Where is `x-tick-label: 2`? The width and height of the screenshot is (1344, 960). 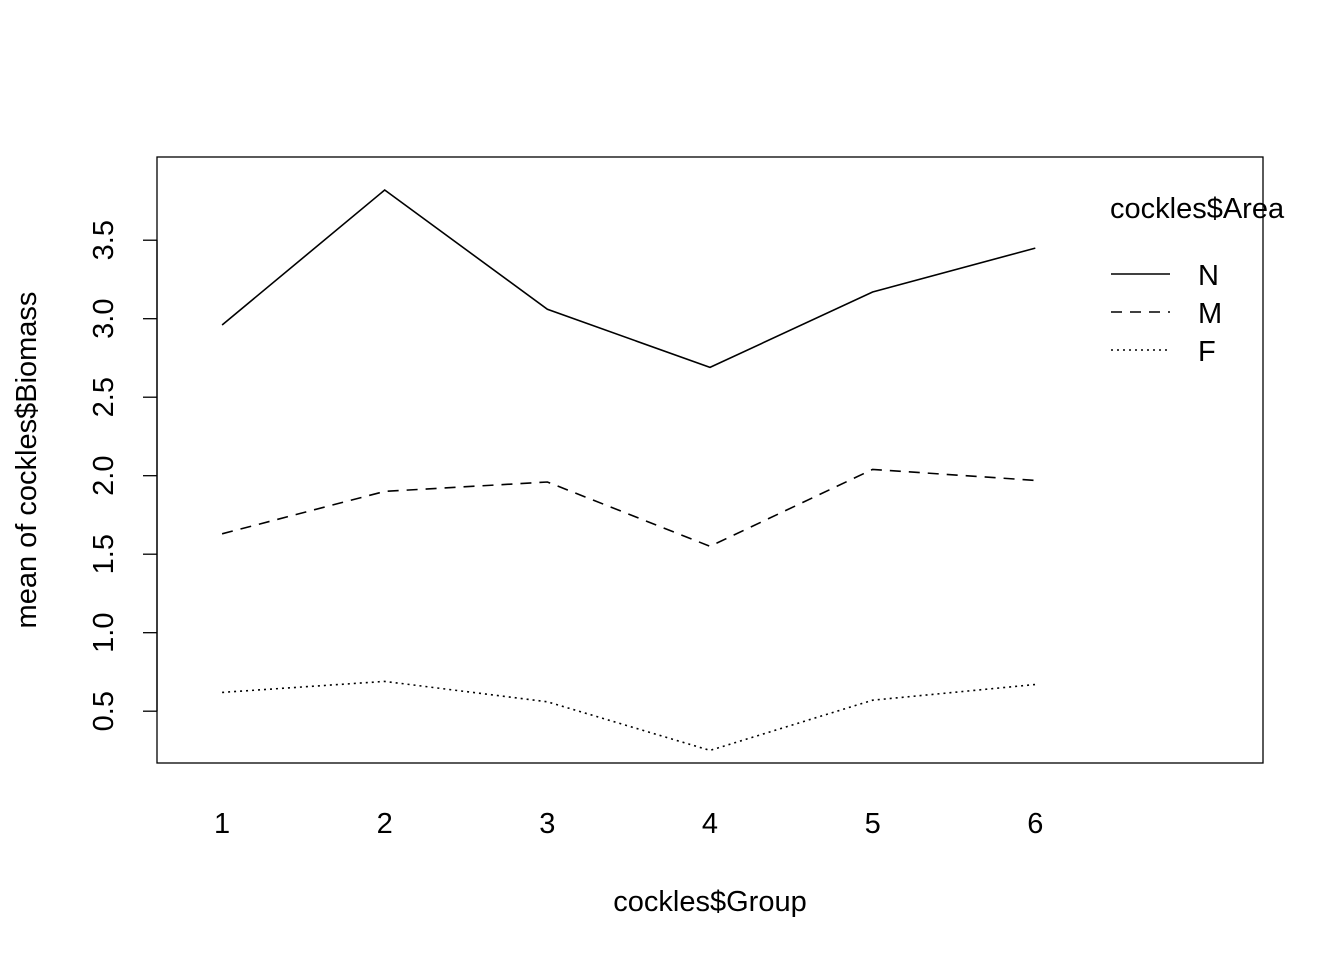 x-tick-label: 2 is located at coordinates (385, 824).